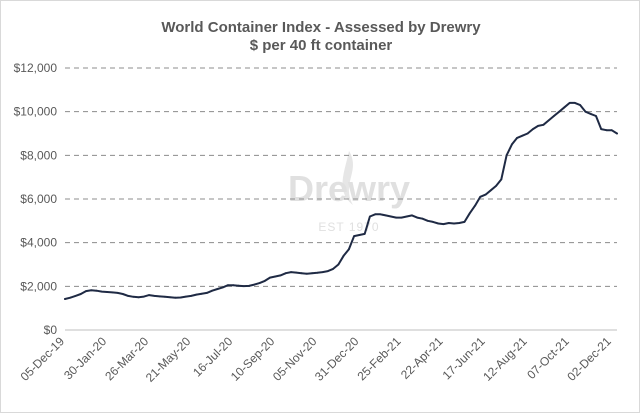  I want to click on x-tick-label: 31-Dec-20, so click(337, 359).